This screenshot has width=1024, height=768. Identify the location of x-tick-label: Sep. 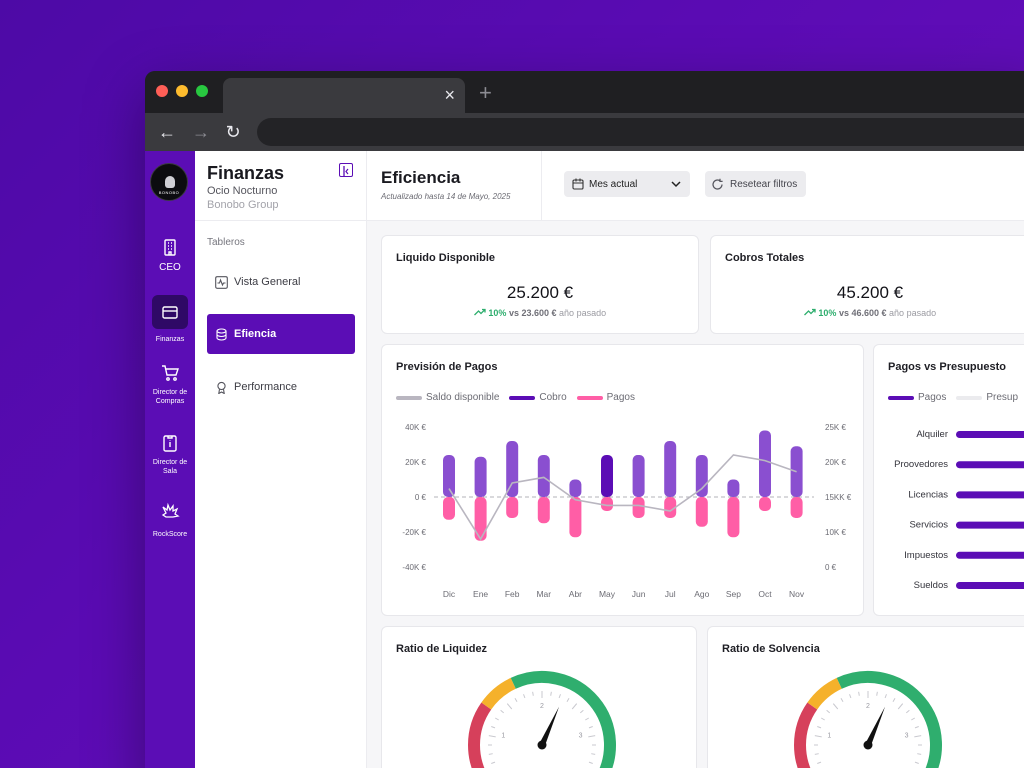
(733, 594).